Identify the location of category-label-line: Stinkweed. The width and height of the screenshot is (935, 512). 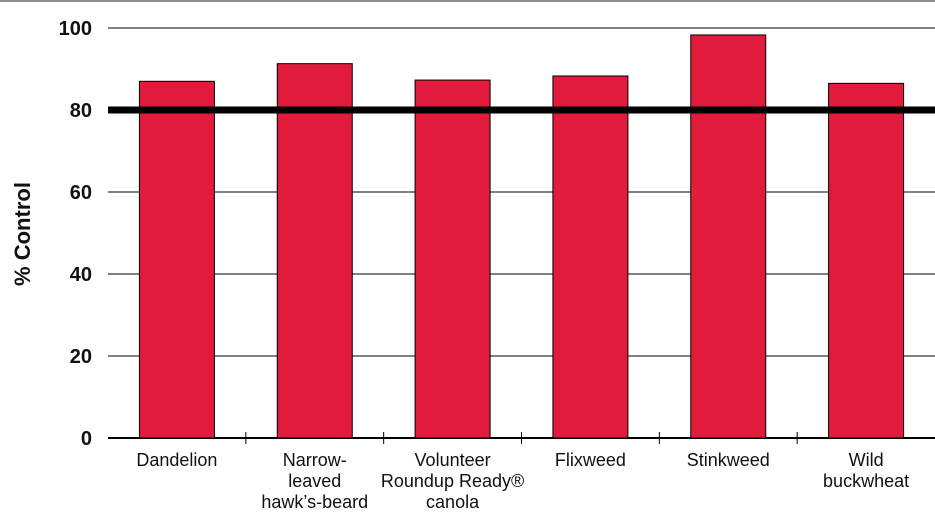
(728, 460).